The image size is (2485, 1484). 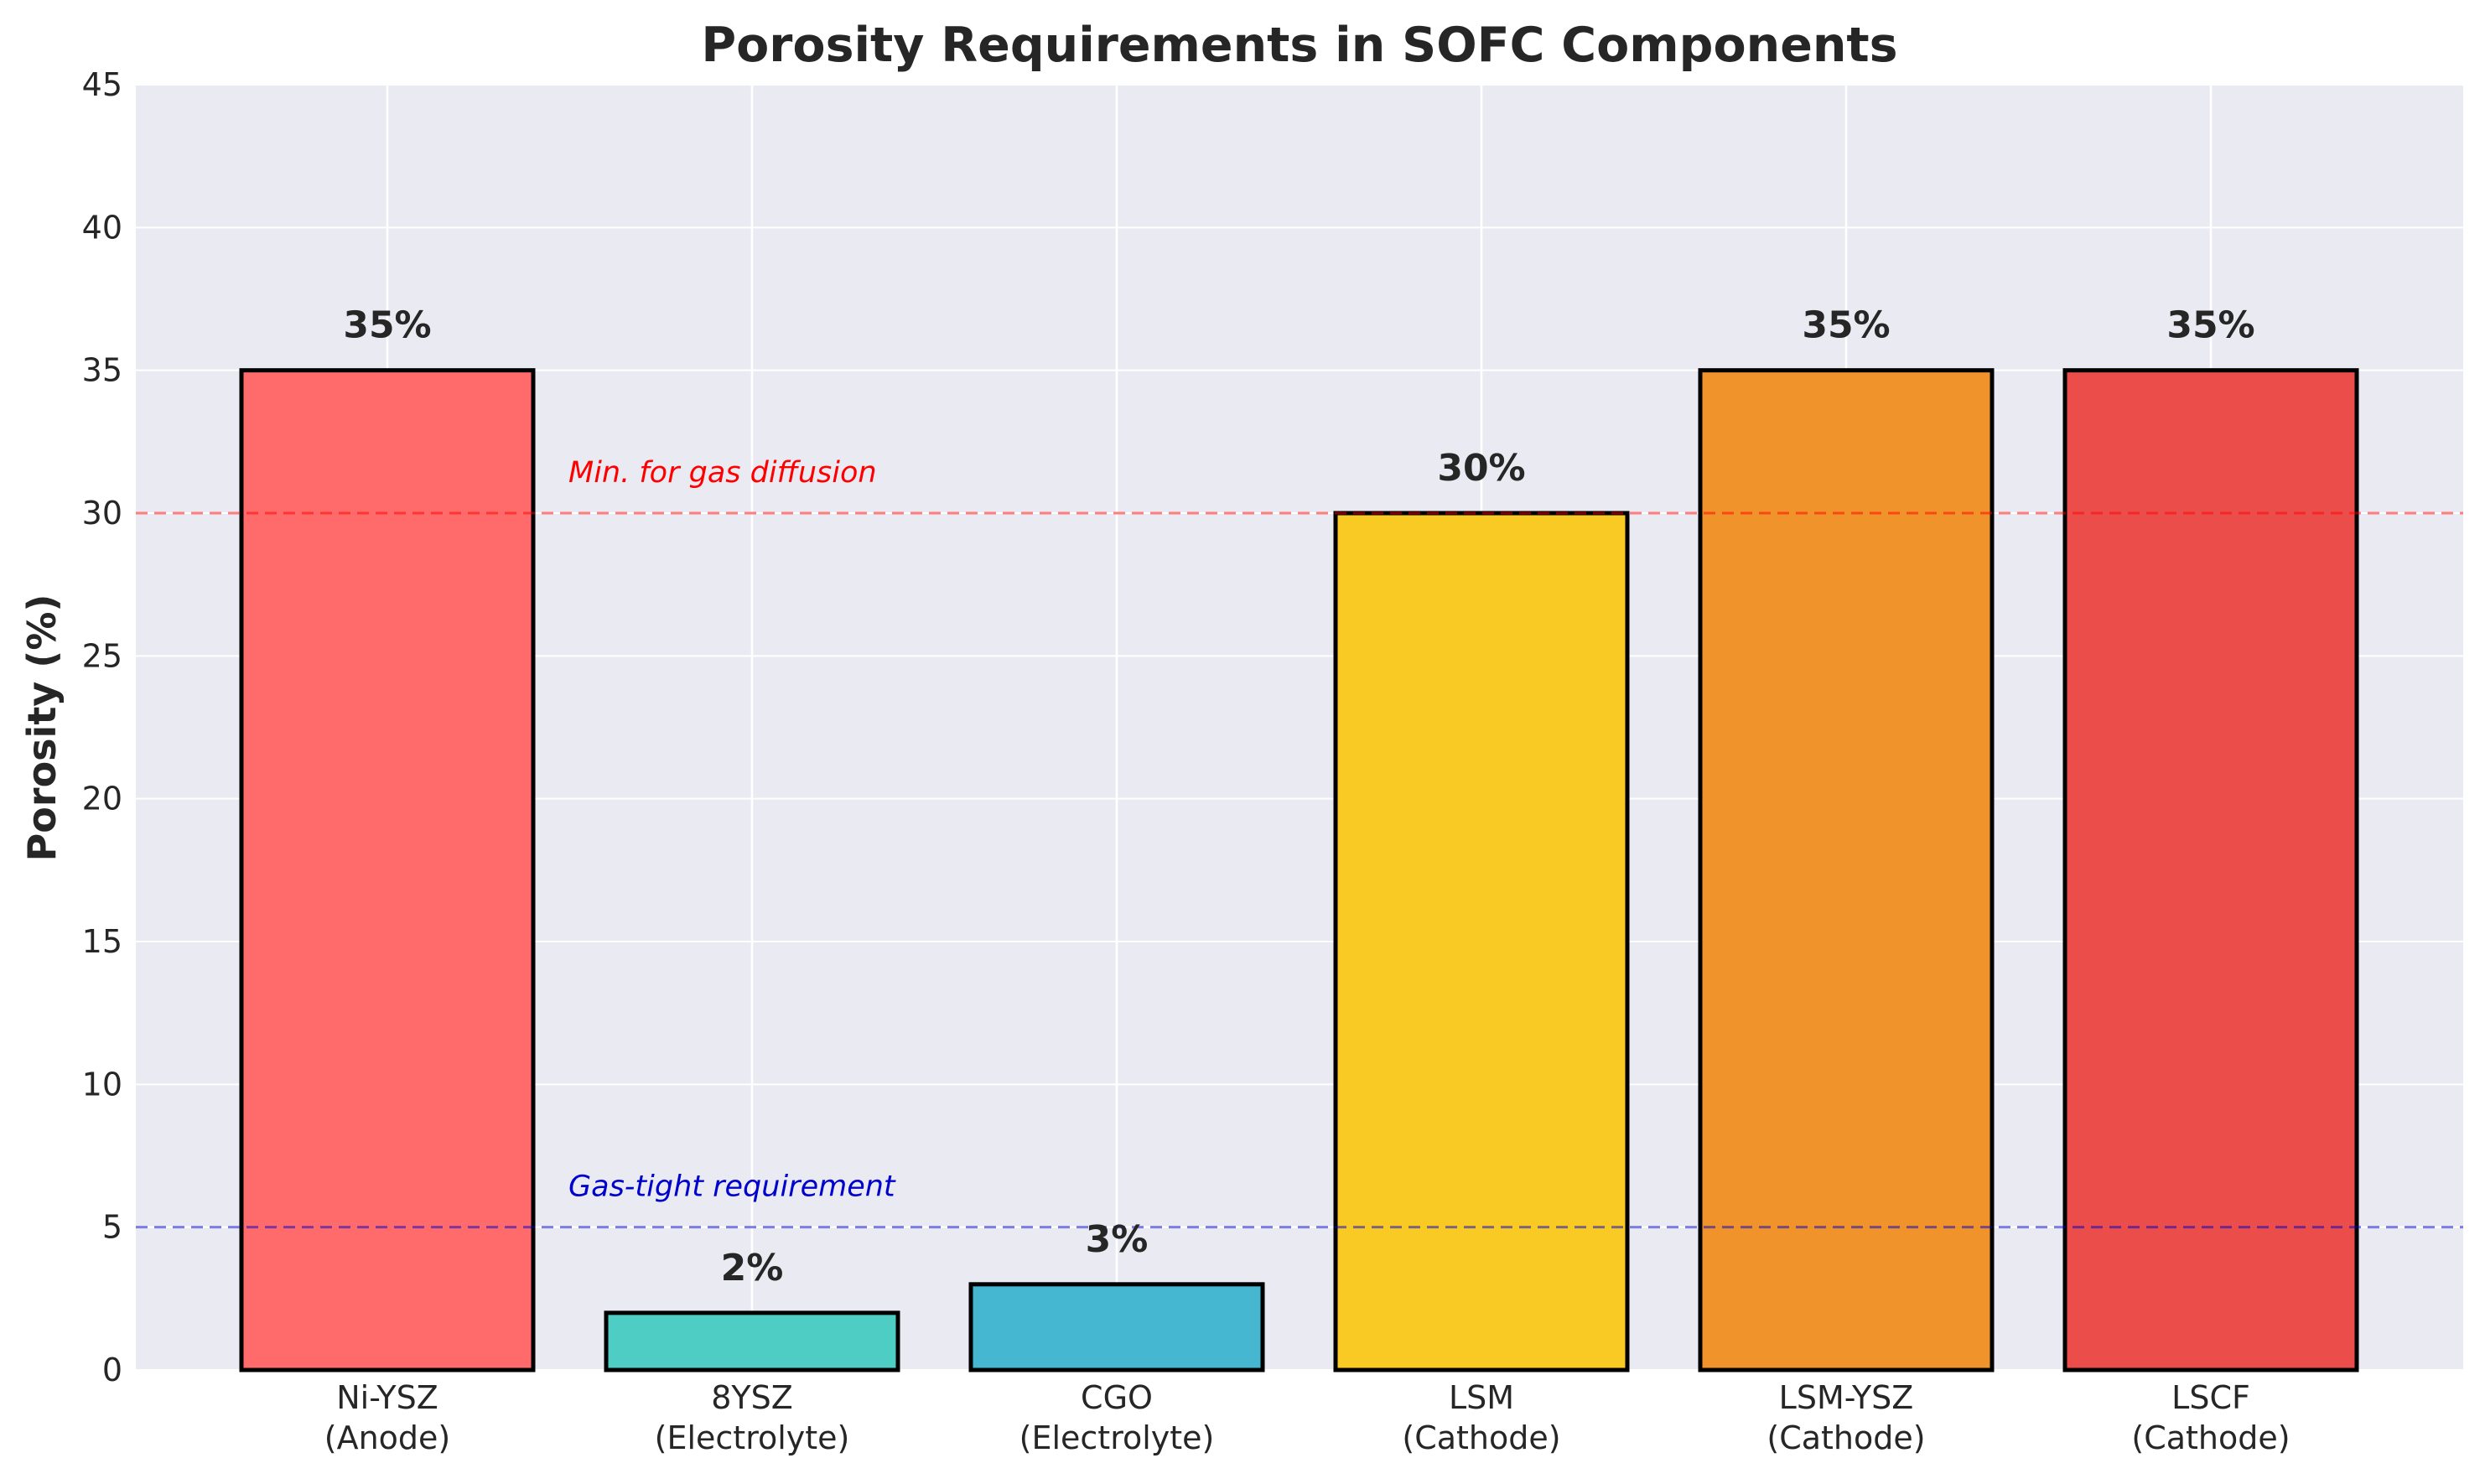 What do you see at coordinates (42, 728) in the screenshot?
I see `y-axis-label: Porosity (%)` at bounding box center [42, 728].